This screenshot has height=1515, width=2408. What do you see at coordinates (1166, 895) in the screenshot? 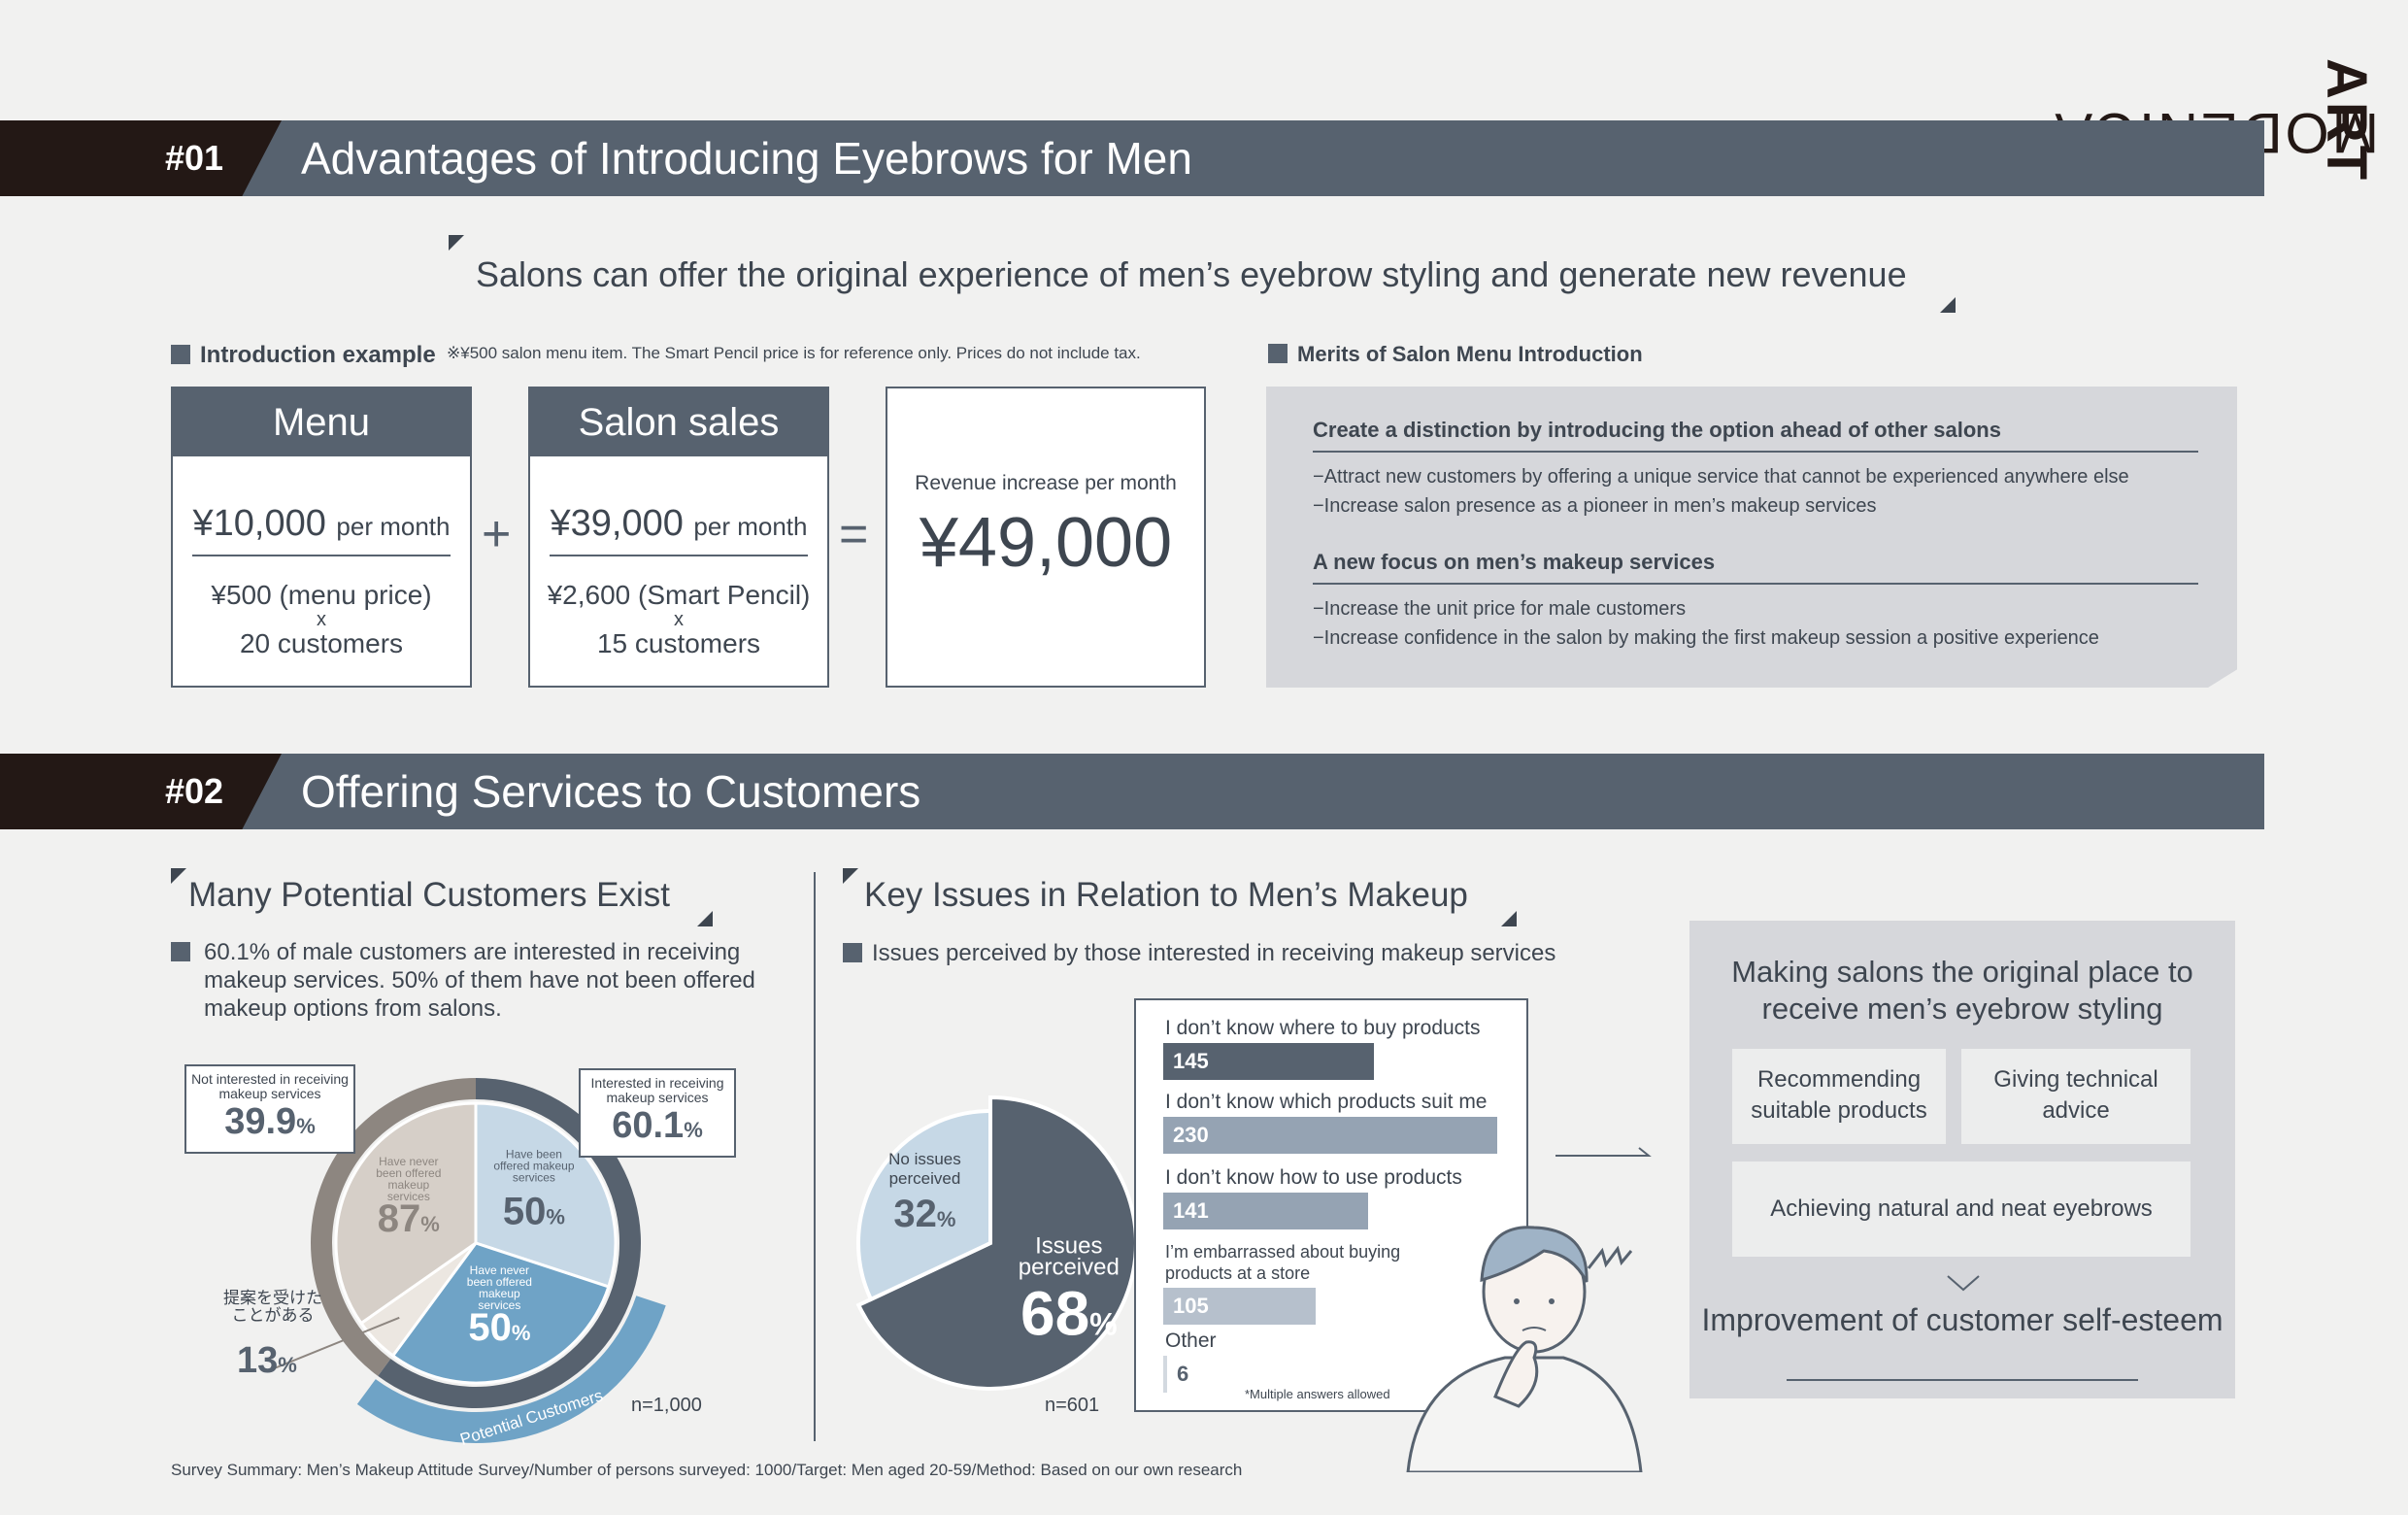
I see `mid-heading: Key Issues in Relation to Men’s Makeup` at bounding box center [1166, 895].